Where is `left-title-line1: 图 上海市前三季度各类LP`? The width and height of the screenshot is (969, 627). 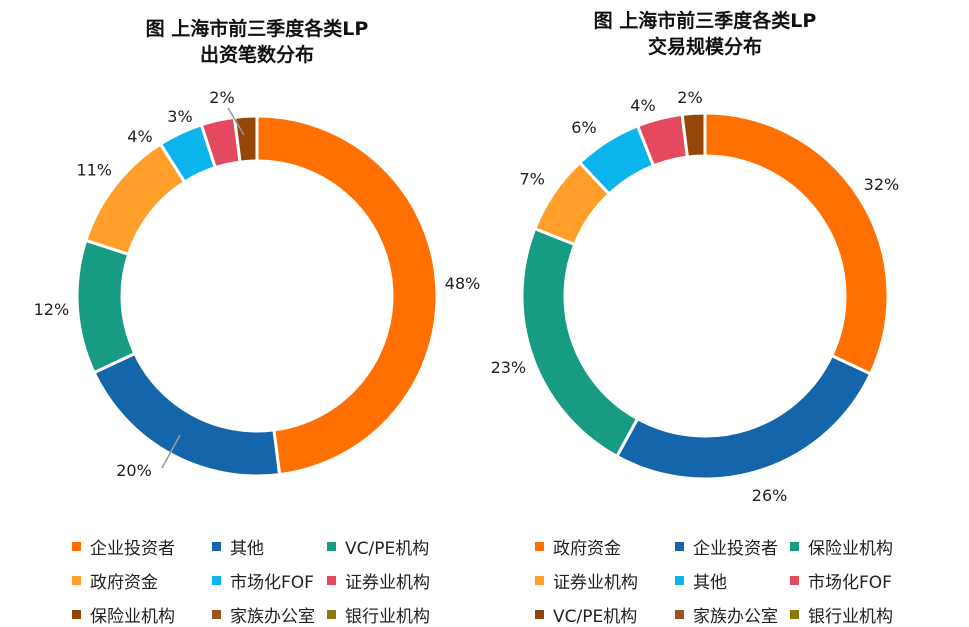
left-title-line1: 图 上海市前三季度各类LP is located at coordinates (257, 29).